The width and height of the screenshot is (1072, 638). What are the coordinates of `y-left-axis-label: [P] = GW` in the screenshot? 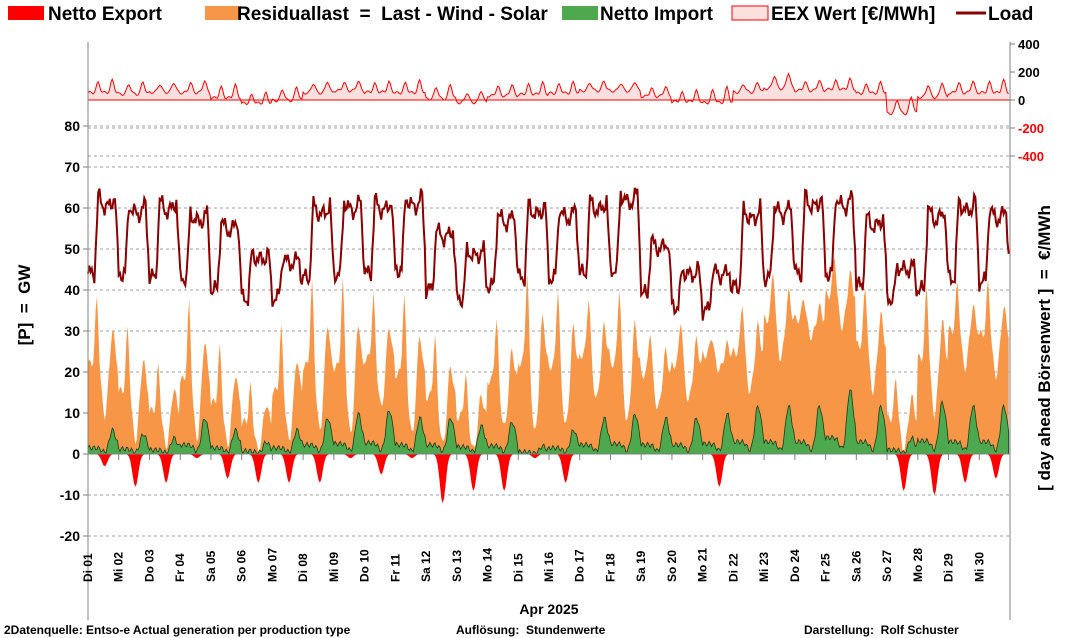 It's located at (24, 305).